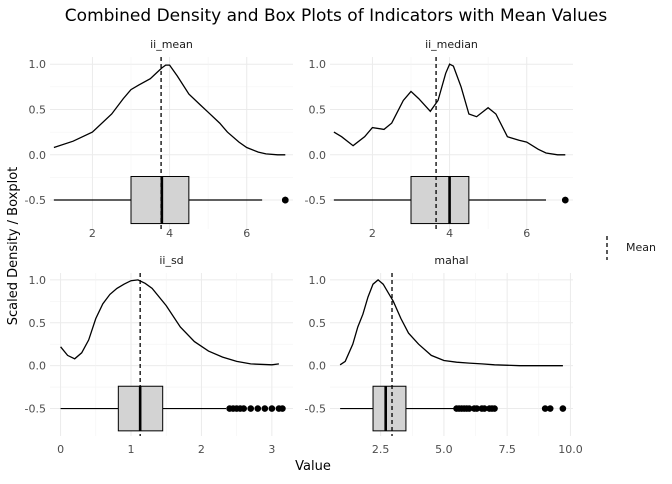  Describe the element at coordinates (507, 449) in the screenshot. I see `x-tick-label: 7.5` at that location.